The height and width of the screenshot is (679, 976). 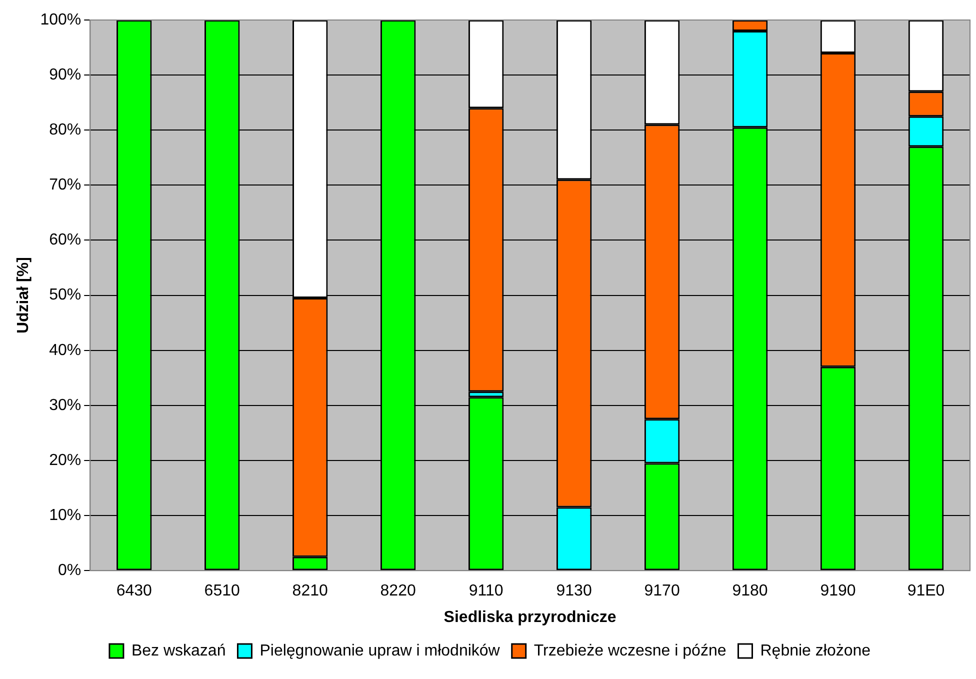 I want to click on x-tick-label: 9170, so click(x=662, y=591).